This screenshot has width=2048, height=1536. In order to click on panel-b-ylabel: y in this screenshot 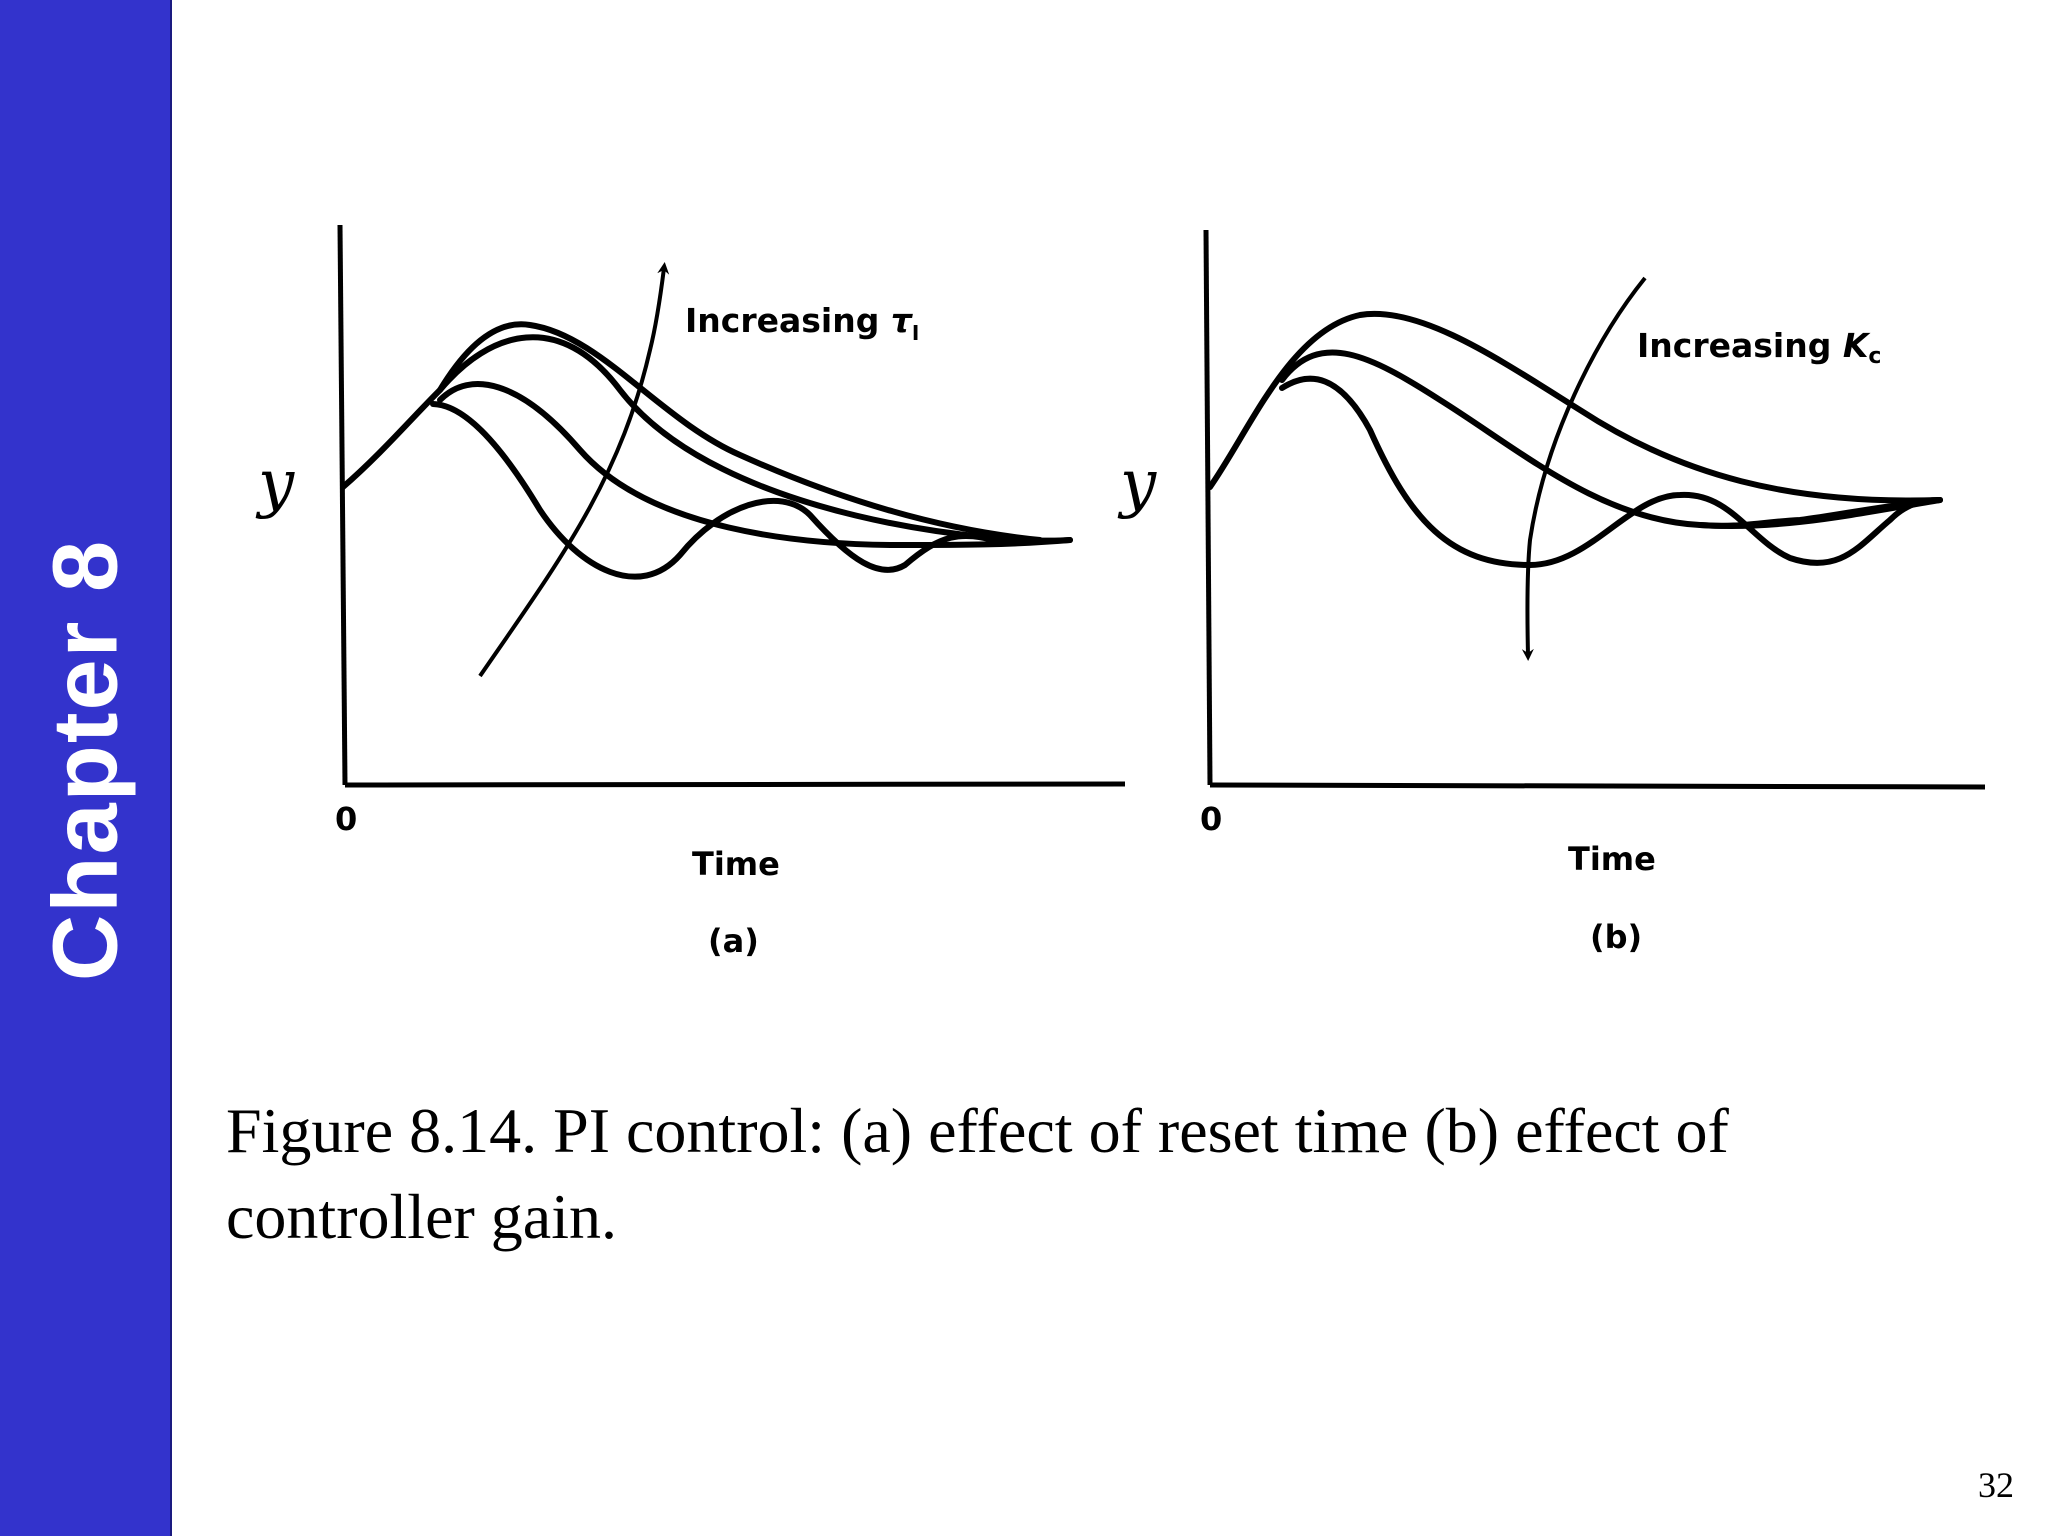, I will do `click(1137, 484)`.